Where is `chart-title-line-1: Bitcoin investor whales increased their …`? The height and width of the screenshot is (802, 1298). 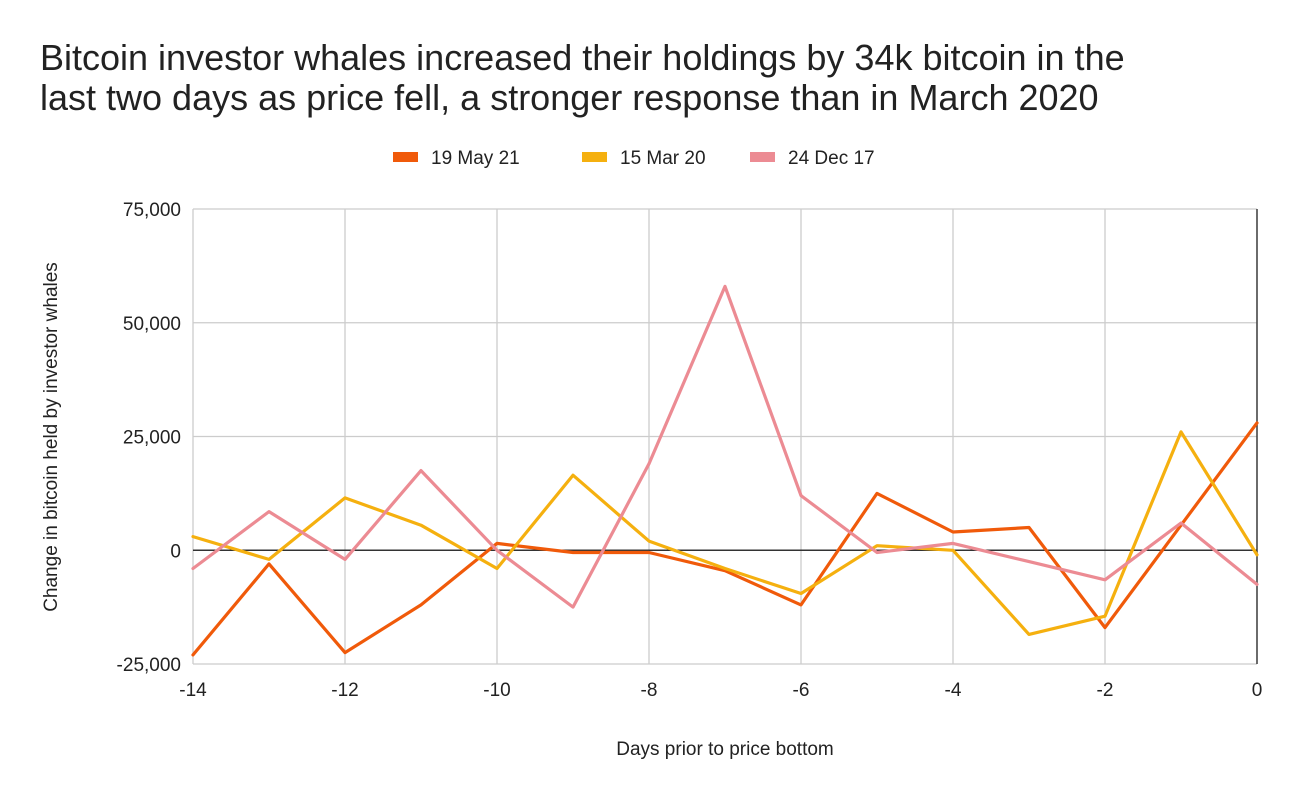 chart-title-line-1: Bitcoin investor whales increased their … is located at coordinates (582, 57).